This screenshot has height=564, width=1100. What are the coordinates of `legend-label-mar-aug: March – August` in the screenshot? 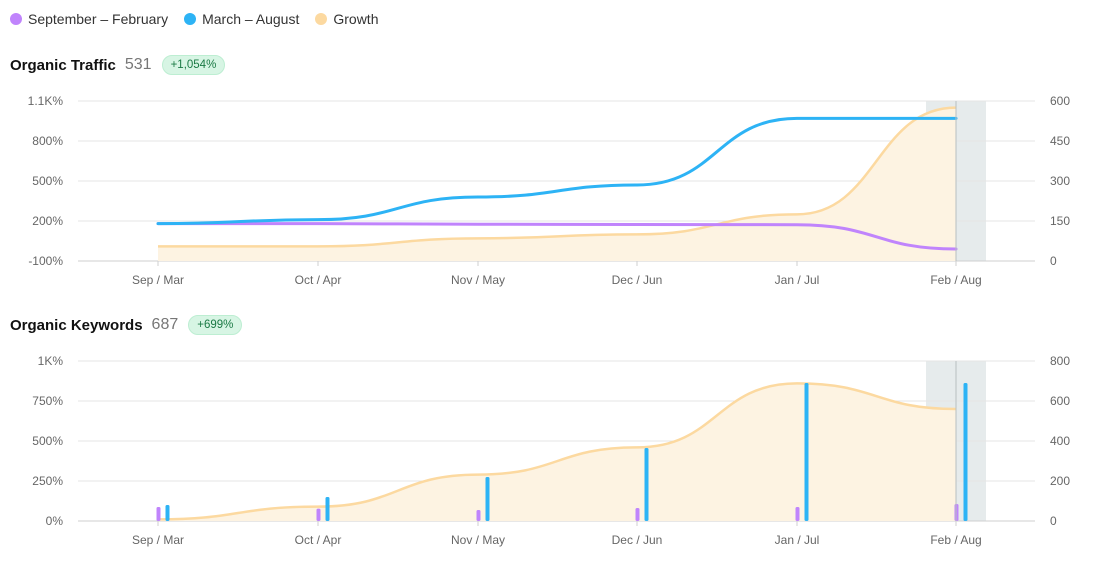 It's located at (251, 19).